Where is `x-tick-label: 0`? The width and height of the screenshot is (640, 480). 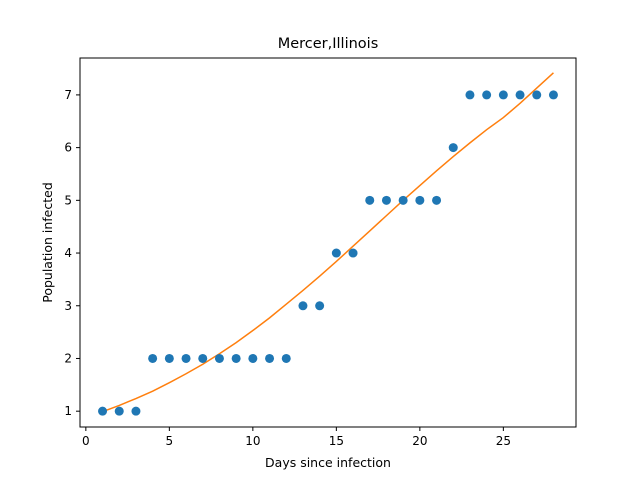
x-tick-label: 0 is located at coordinates (86, 441).